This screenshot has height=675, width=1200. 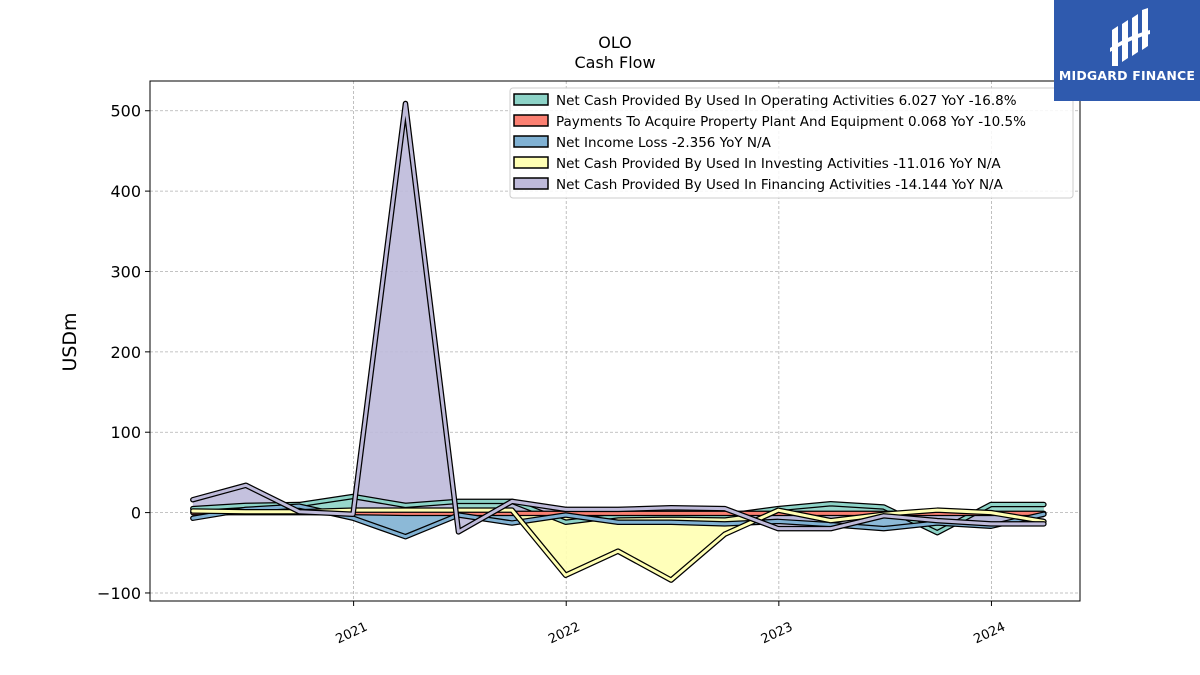 What do you see at coordinates (352, 634) in the screenshot?
I see `x-tick-label: 2021` at bounding box center [352, 634].